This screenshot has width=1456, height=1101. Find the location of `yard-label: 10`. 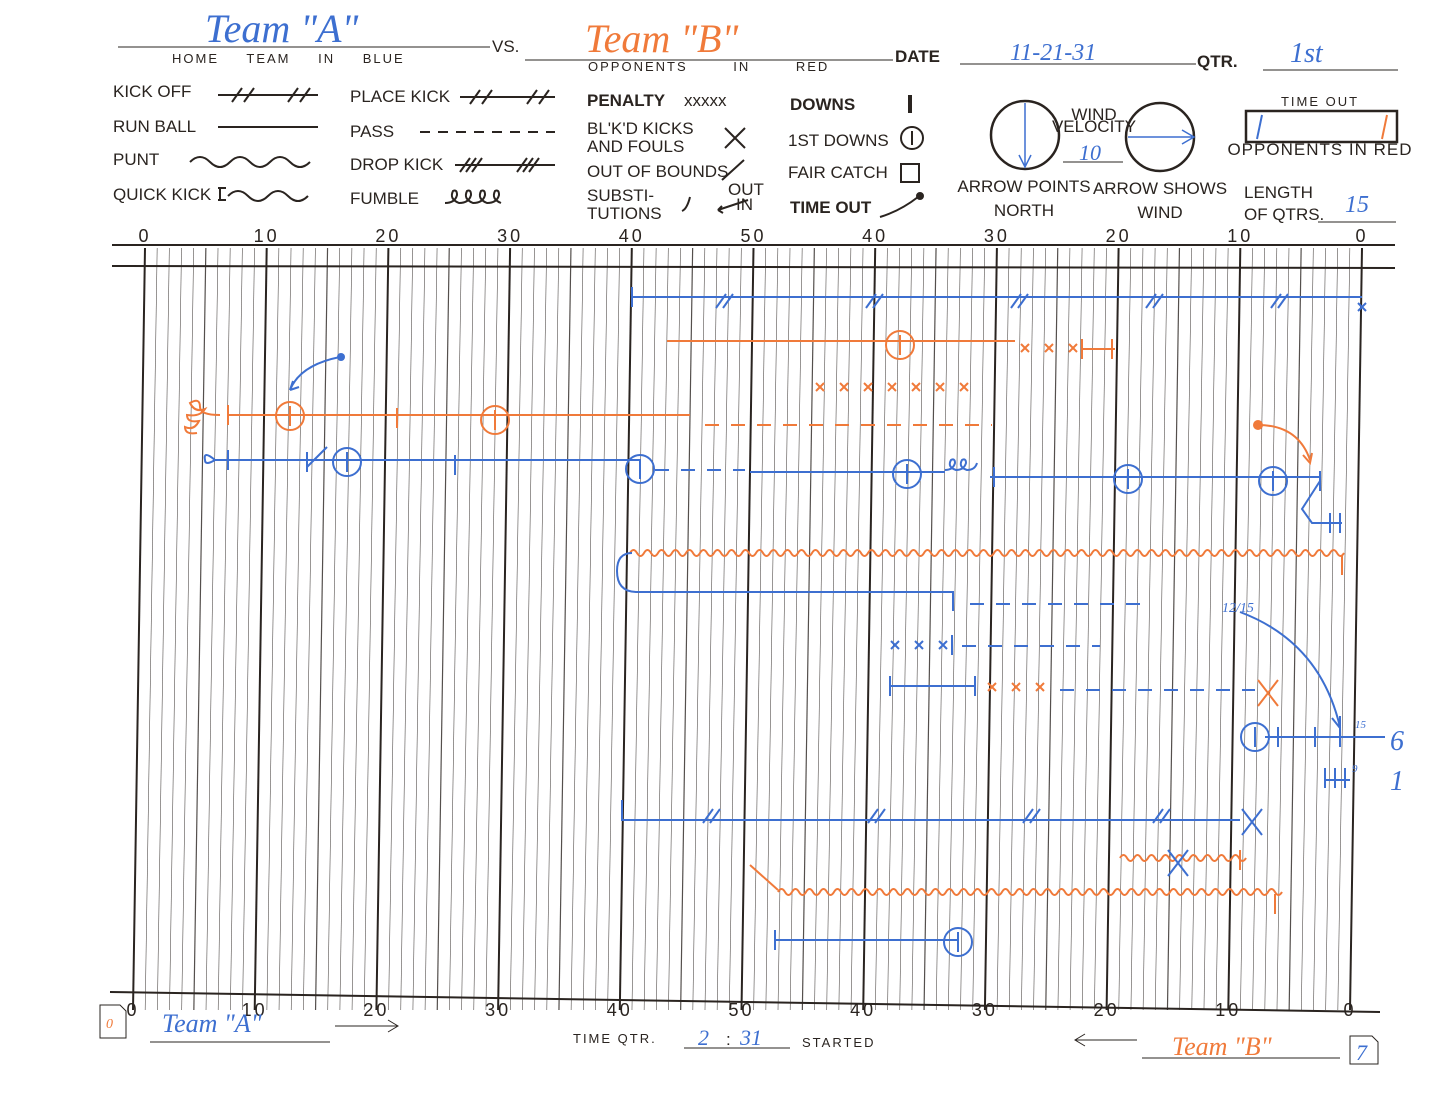

yard-label: 10 is located at coordinates (1228, 1010).